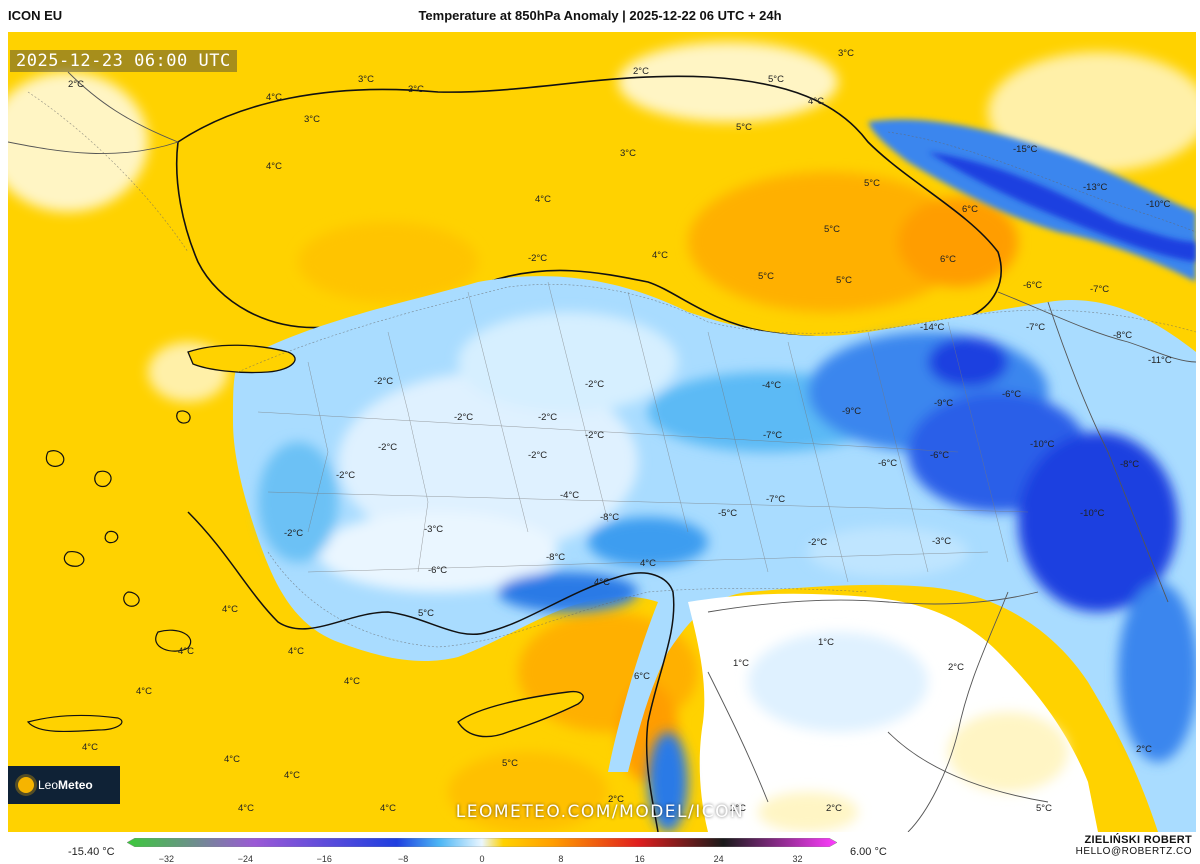 This screenshot has width=1200, height=864. I want to click on temperature-label: -5°C, so click(727, 513).